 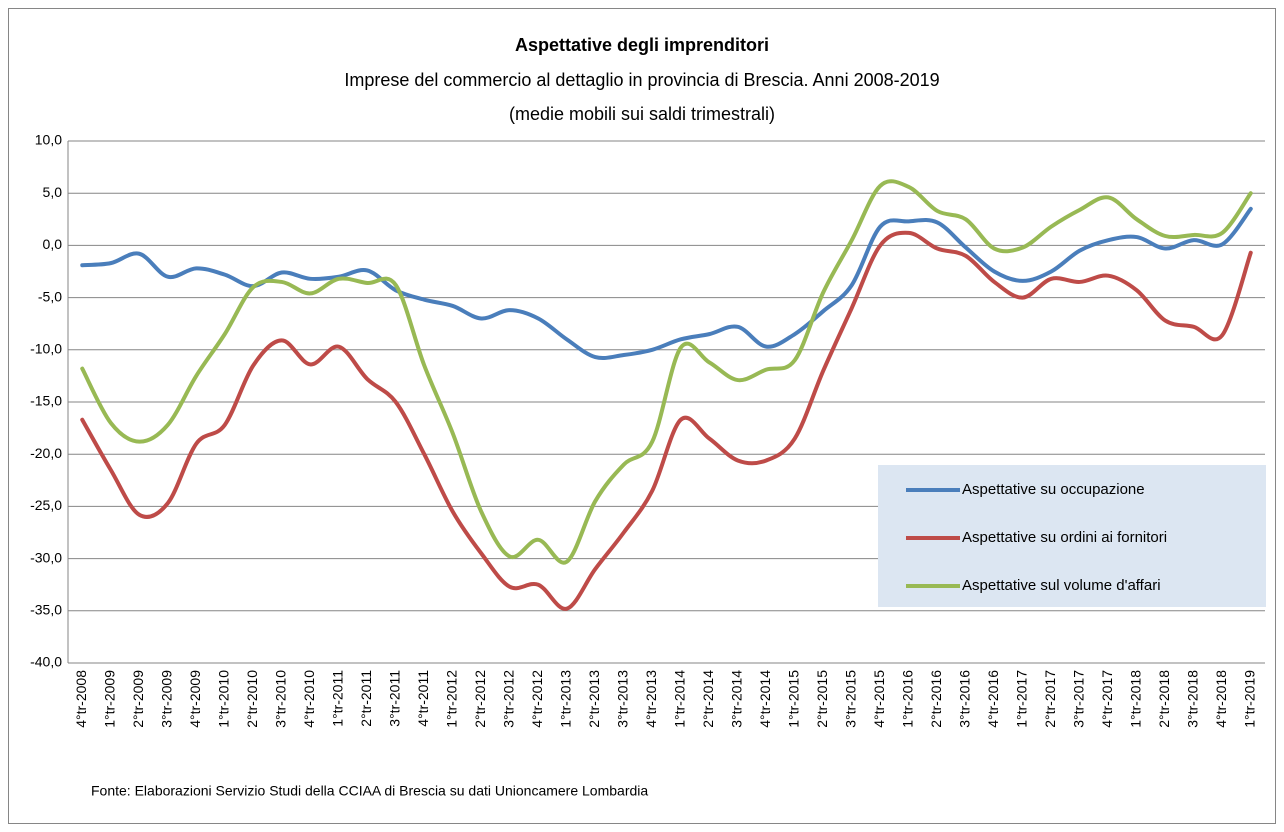 I want to click on chart-subtitle: (medie mobili sui saldi trimestrali), so click(x=642, y=114).